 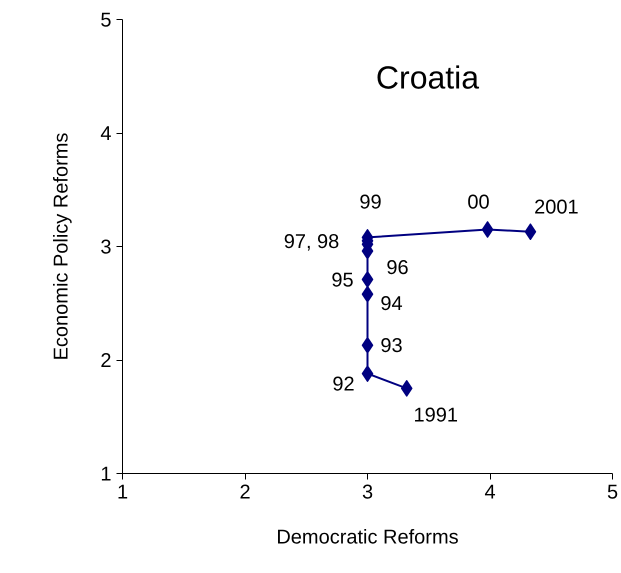 What do you see at coordinates (435, 415) in the screenshot?
I see `annotation: 1991` at bounding box center [435, 415].